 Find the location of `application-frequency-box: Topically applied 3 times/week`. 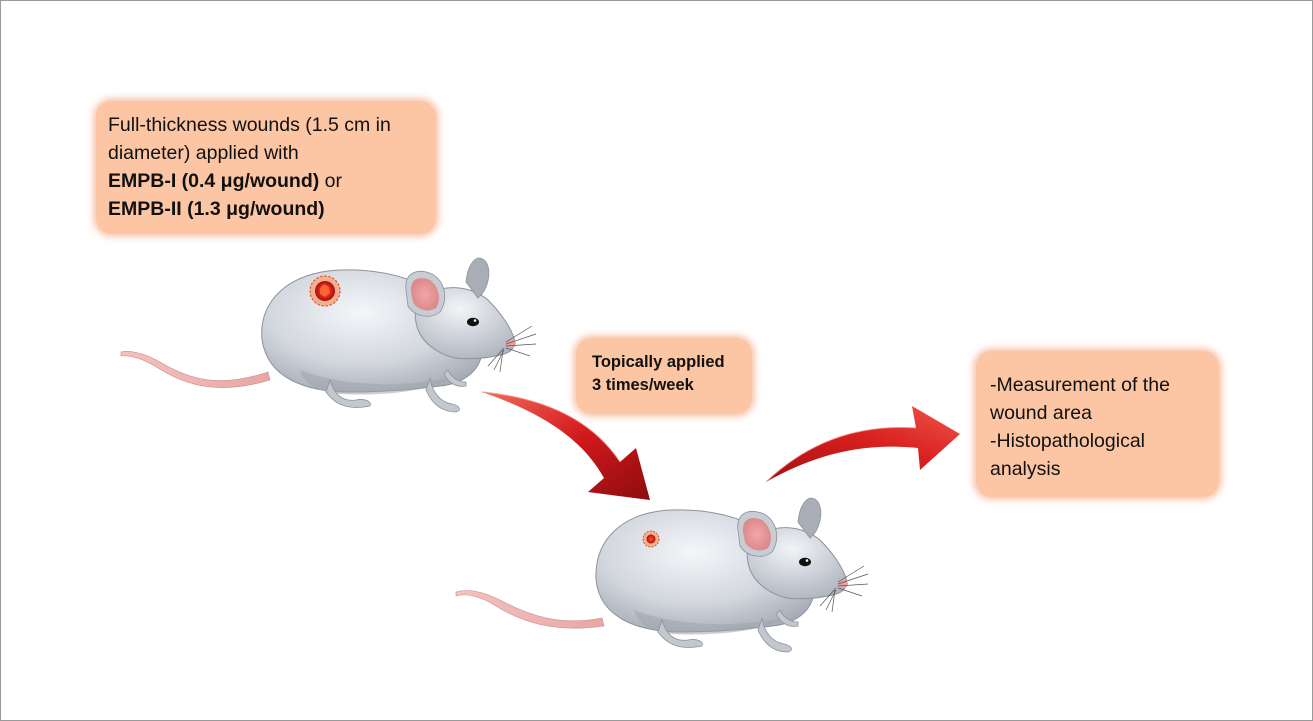

application-frequency-box: Topically applied 3 times/week is located at coordinates (664, 376).